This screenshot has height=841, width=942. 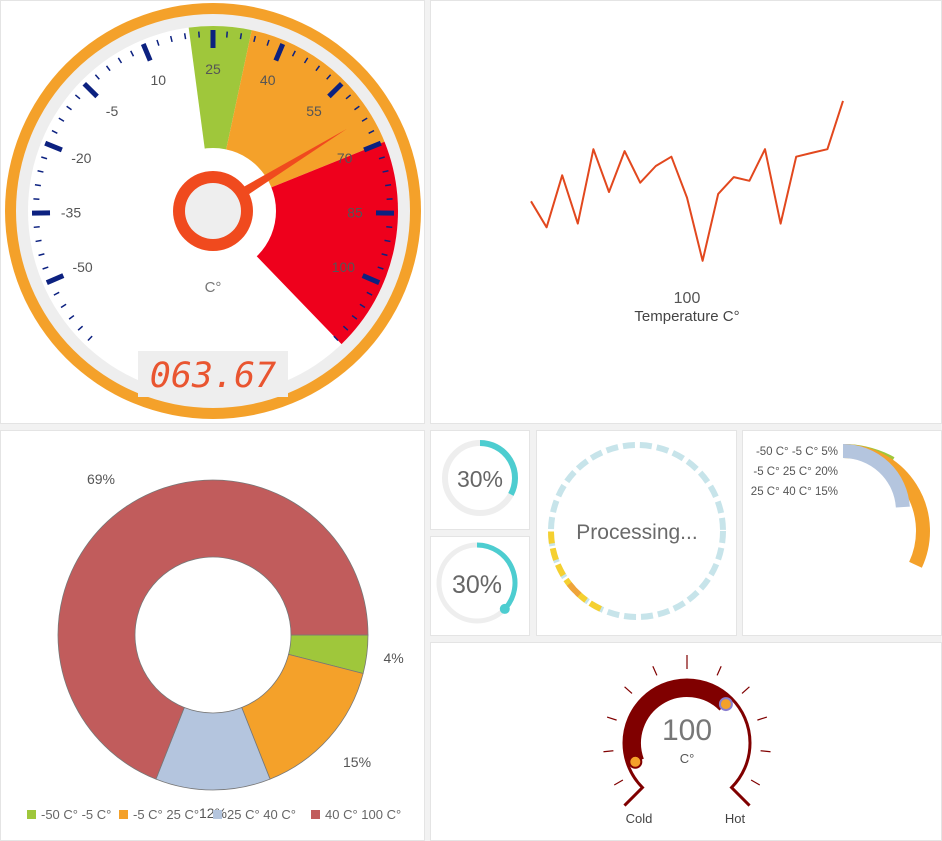 What do you see at coordinates (166, 814) in the screenshot?
I see `legend-label: -5 C° 25 C°` at bounding box center [166, 814].